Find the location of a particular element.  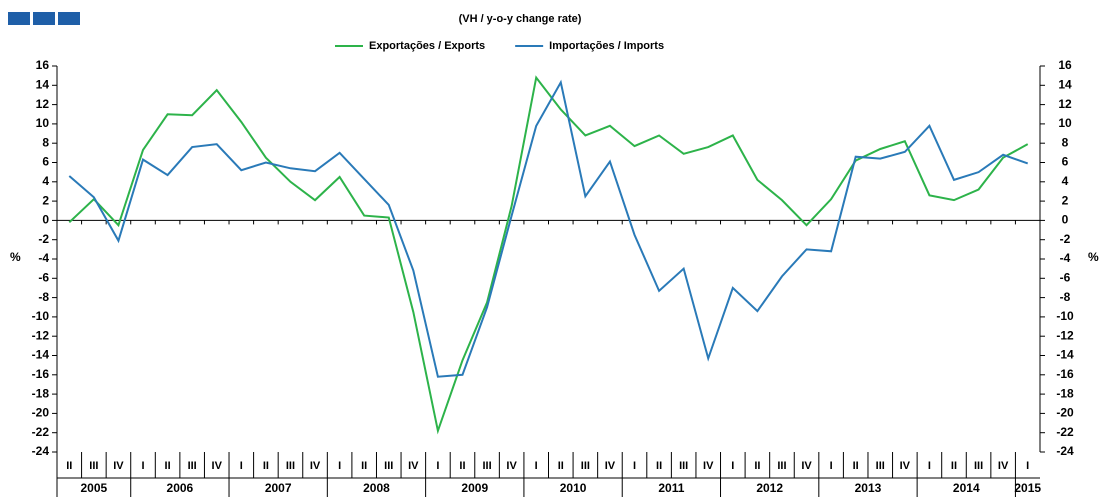

y2-tick-label: -12 is located at coordinates (1065, 335).